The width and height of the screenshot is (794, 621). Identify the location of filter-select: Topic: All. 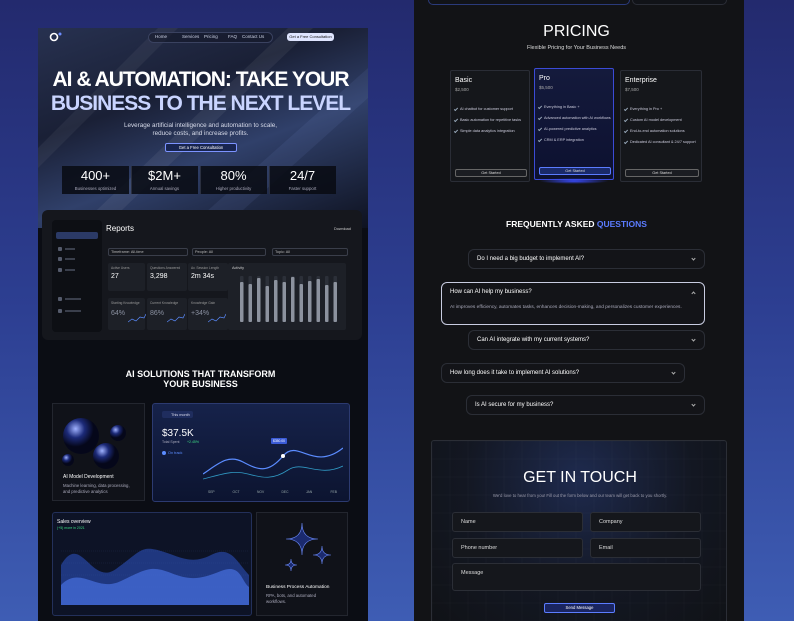
(310, 252).